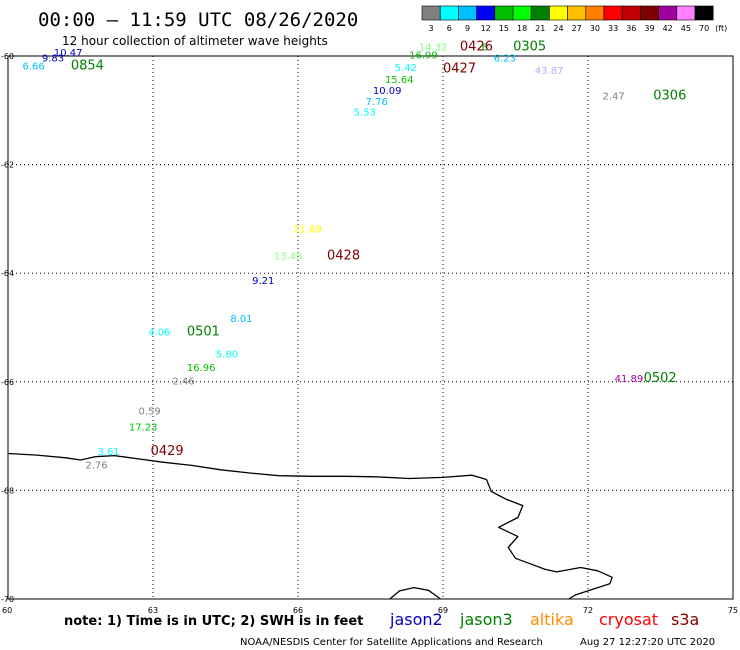 The image size is (740, 650). I want to click on pass-time-label: 0428, so click(343, 256).